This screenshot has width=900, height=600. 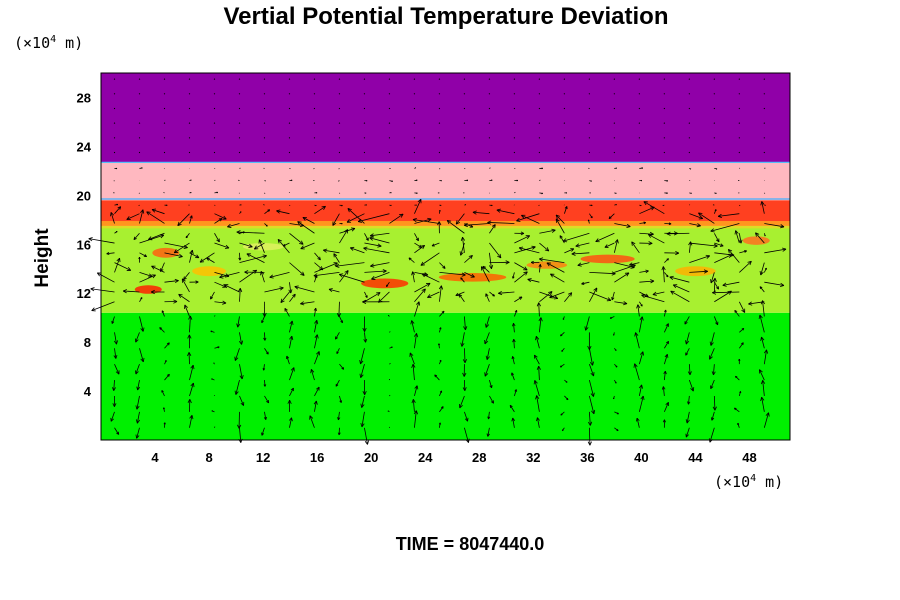 What do you see at coordinates (445, 16) in the screenshot?
I see `chart-title: Vertial Potential Temperature Deviation` at bounding box center [445, 16].